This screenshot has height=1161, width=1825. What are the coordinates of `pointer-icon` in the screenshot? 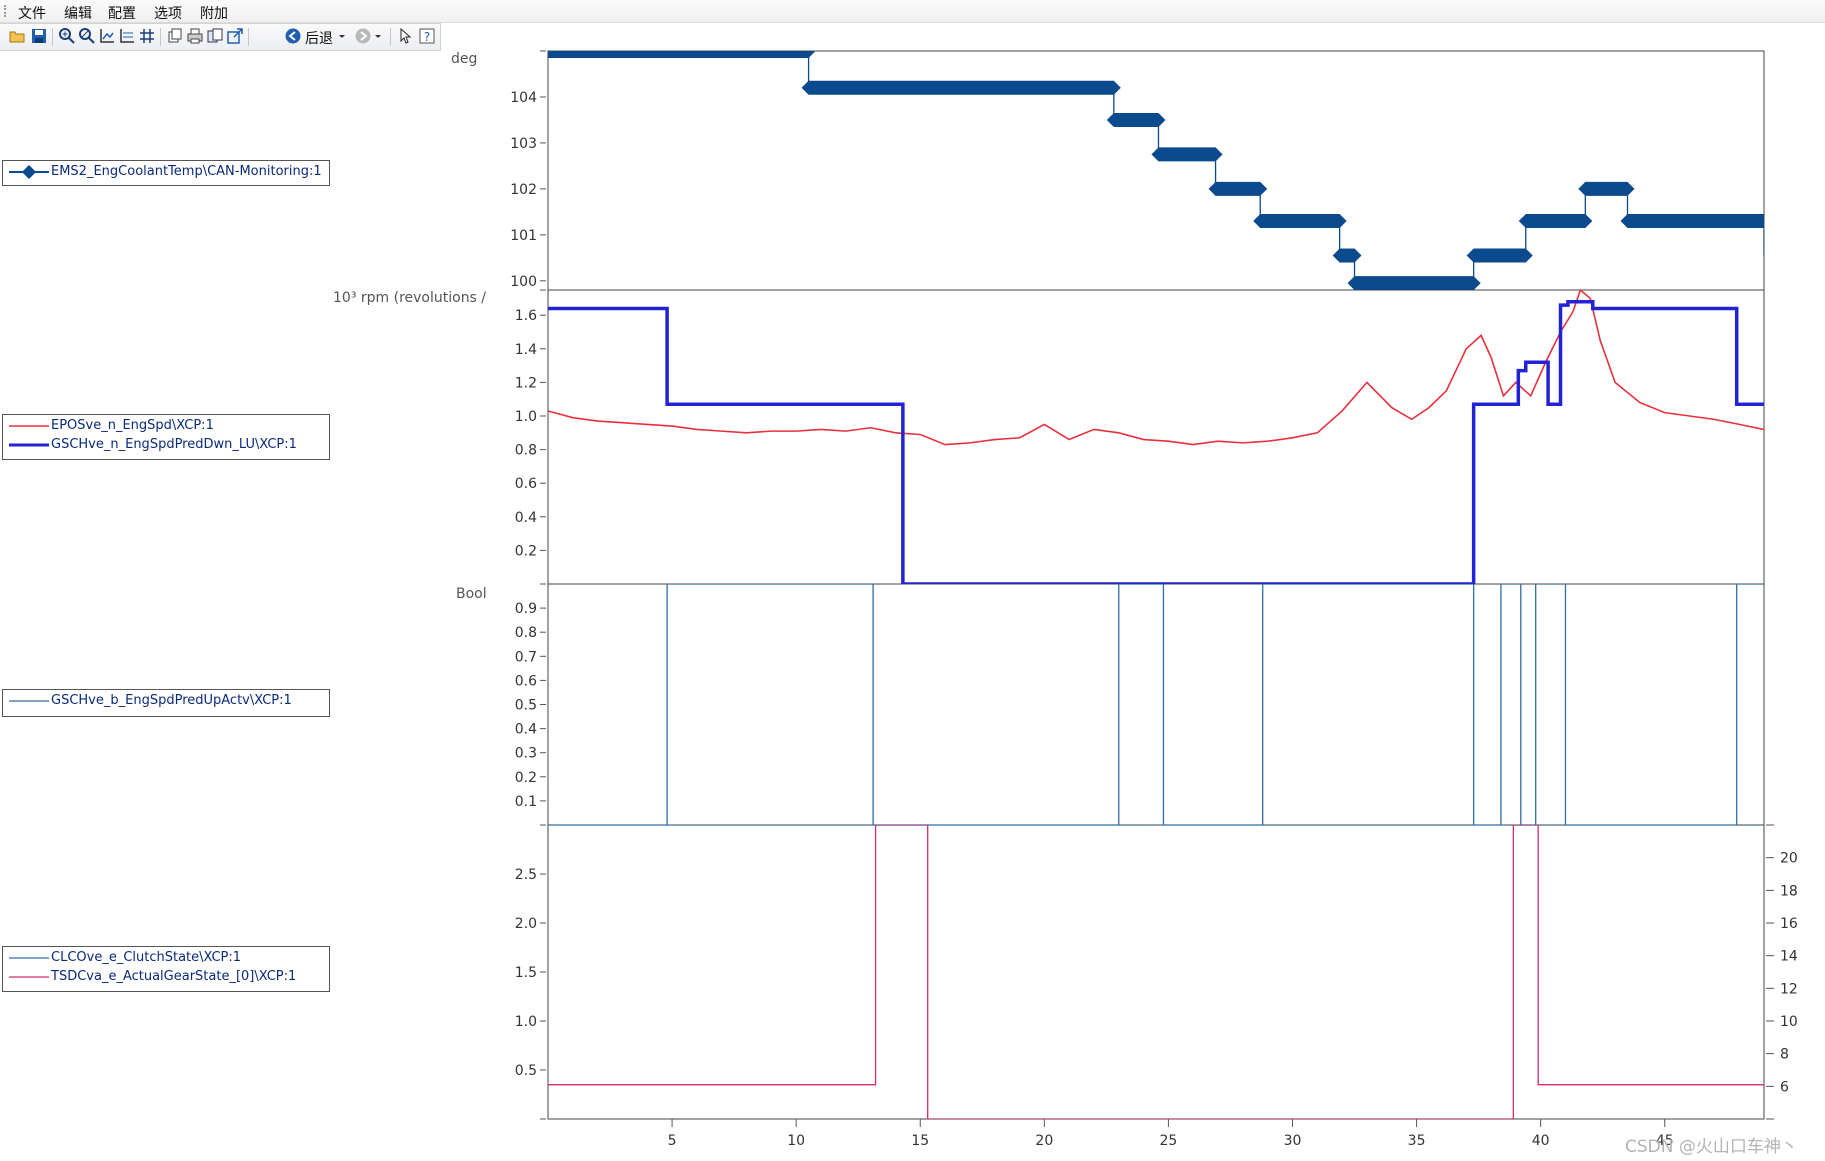 It's located at (405, 36).